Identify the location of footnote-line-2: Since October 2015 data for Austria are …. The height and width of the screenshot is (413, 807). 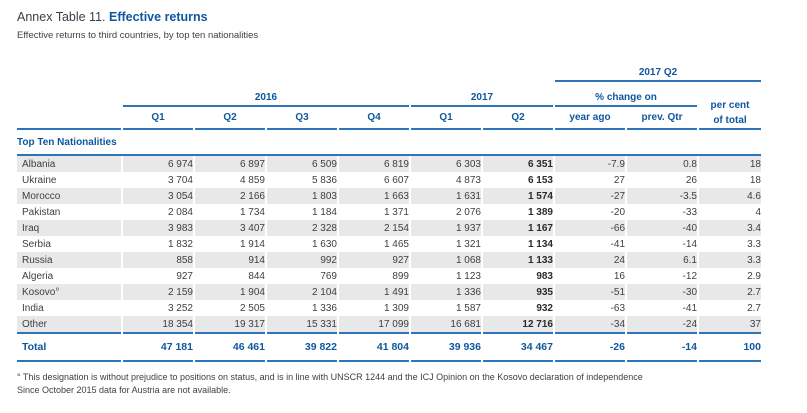
(124, 389).